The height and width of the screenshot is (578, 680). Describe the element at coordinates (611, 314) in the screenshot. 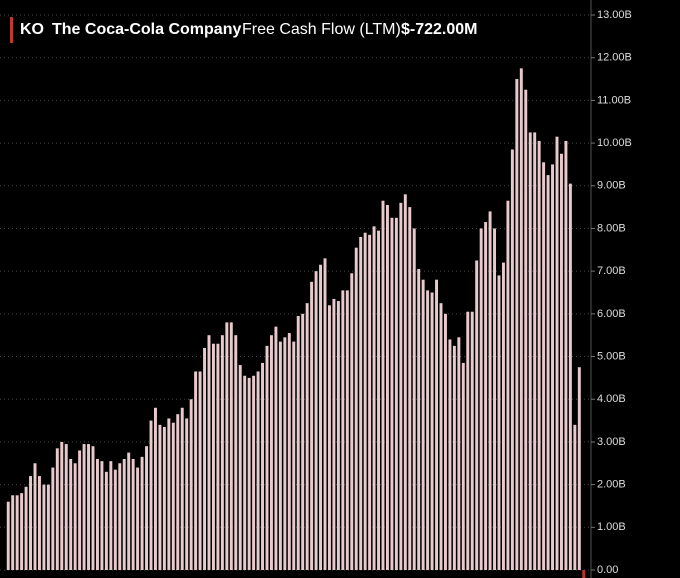

I see `y-tick-label: 6.00B` at that location.